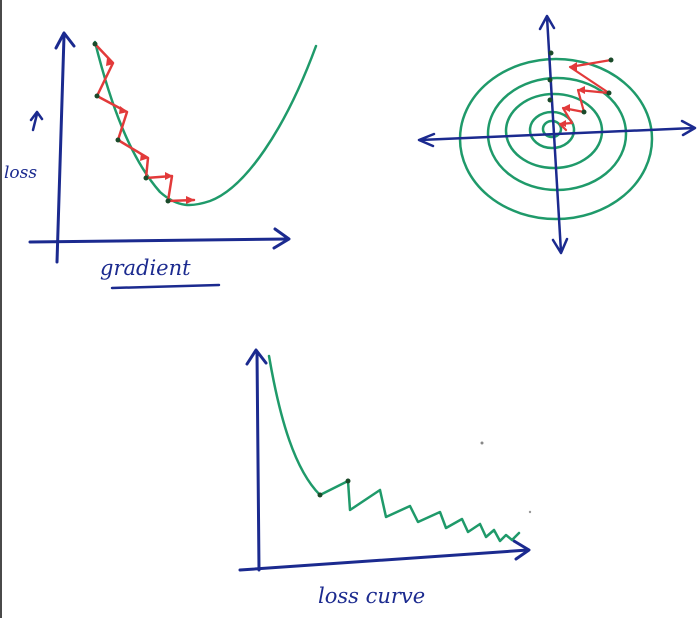 This screenshot has width=700, height=618. I want to click on gradient-axis-label: gradient, so click(145, 268).